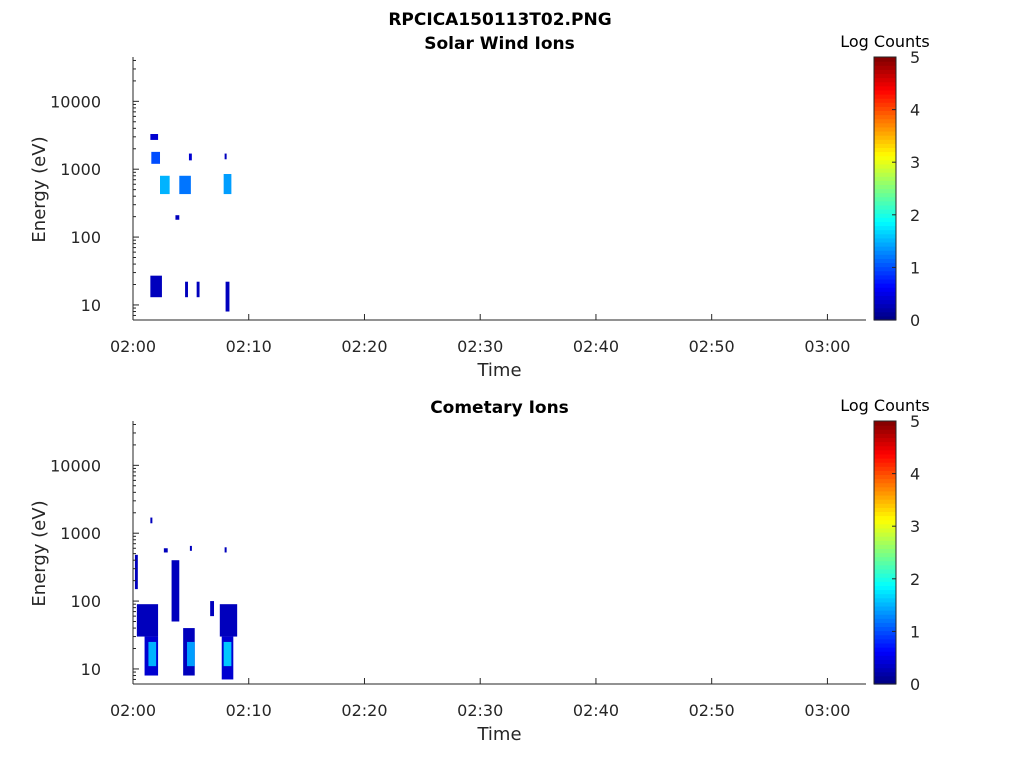 This screenshot has height=772, width=1024. What do you see at coordinates (915, 267) in the screenshot?
I see `colorbar-tick-label: 1` at bounding box center [915, 267].